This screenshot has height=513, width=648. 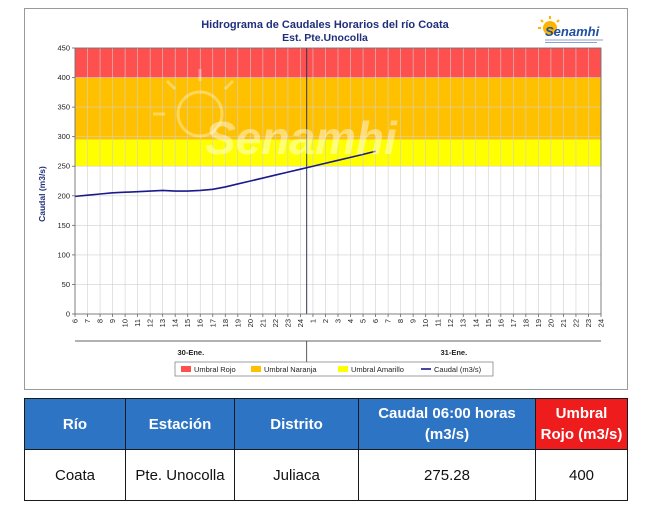 I want to click on table-row: Coata Pte. Unocolla Juliaca 275.28 400, so click(x=326, y=475).